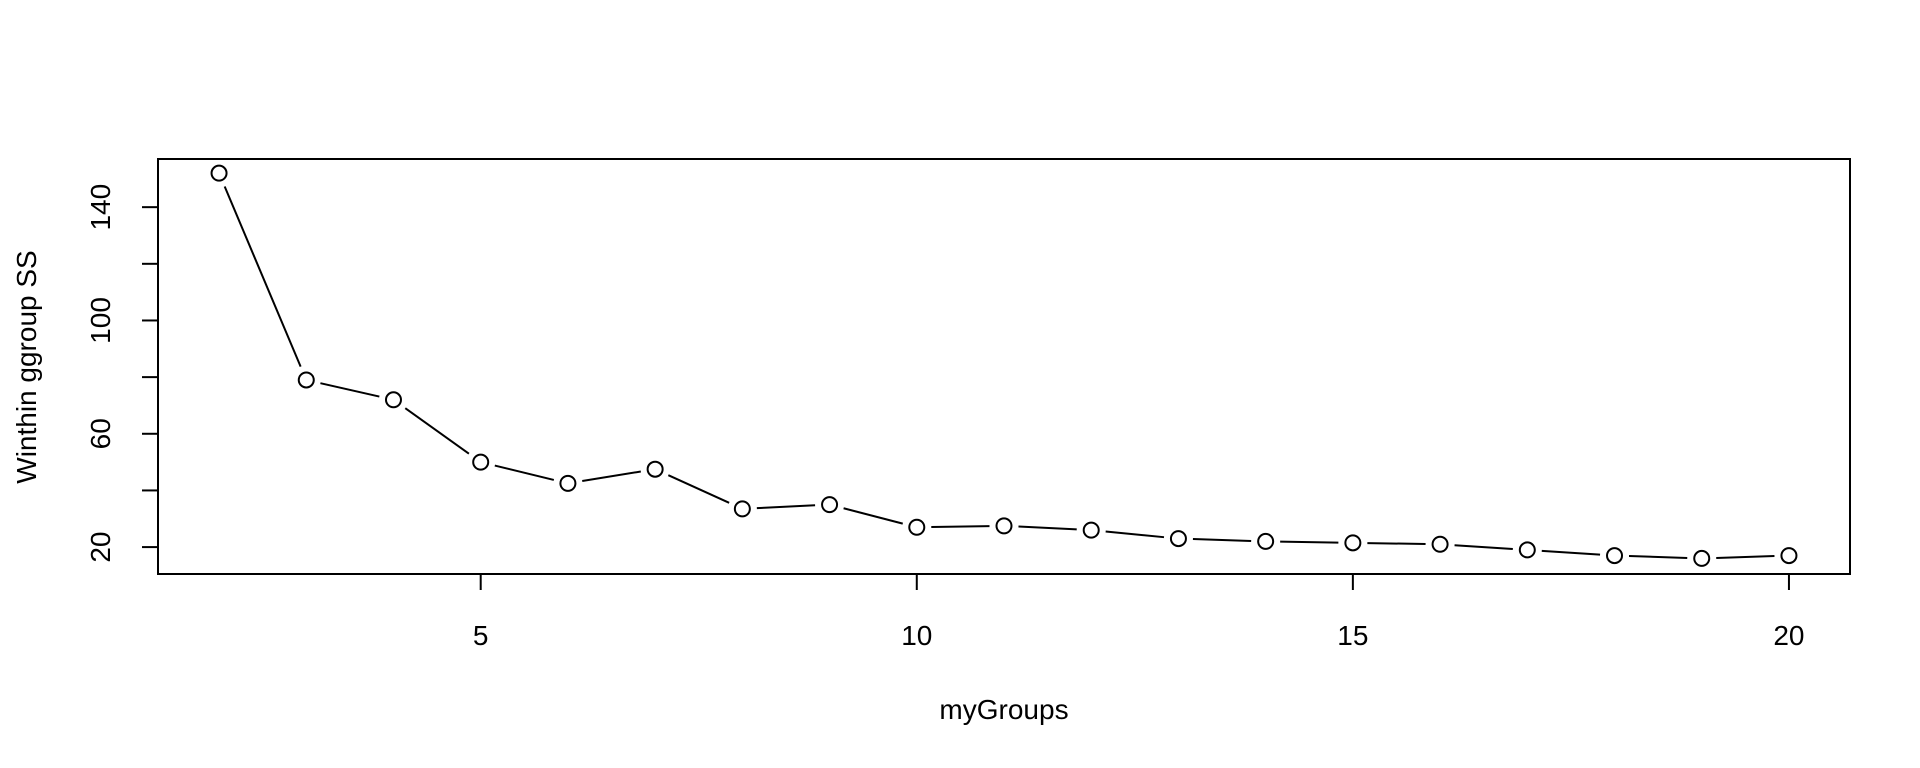 The width and height of the screenshot is (1920, 768). I want to click on y-axis-label: Winthin ggroup SS, so click(26, 366).